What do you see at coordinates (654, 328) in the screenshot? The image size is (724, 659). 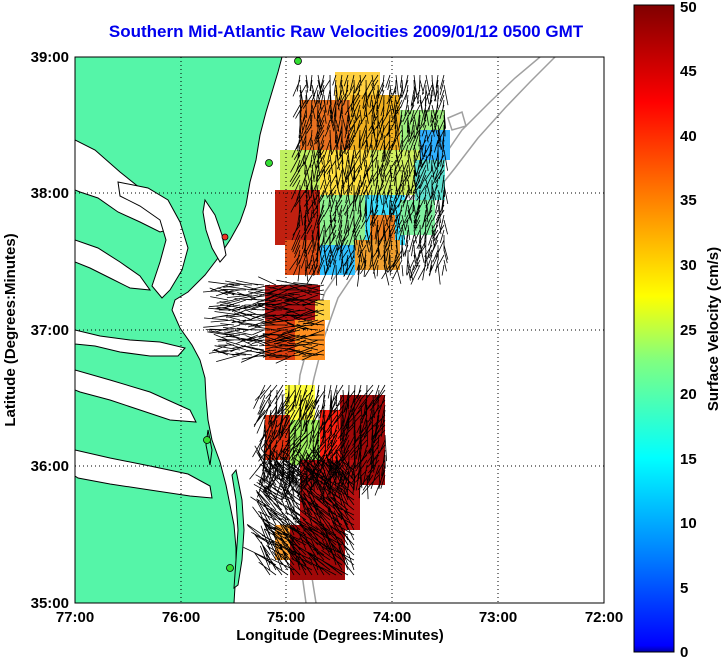 I see `colorbar` at bounding box center [654, 328].